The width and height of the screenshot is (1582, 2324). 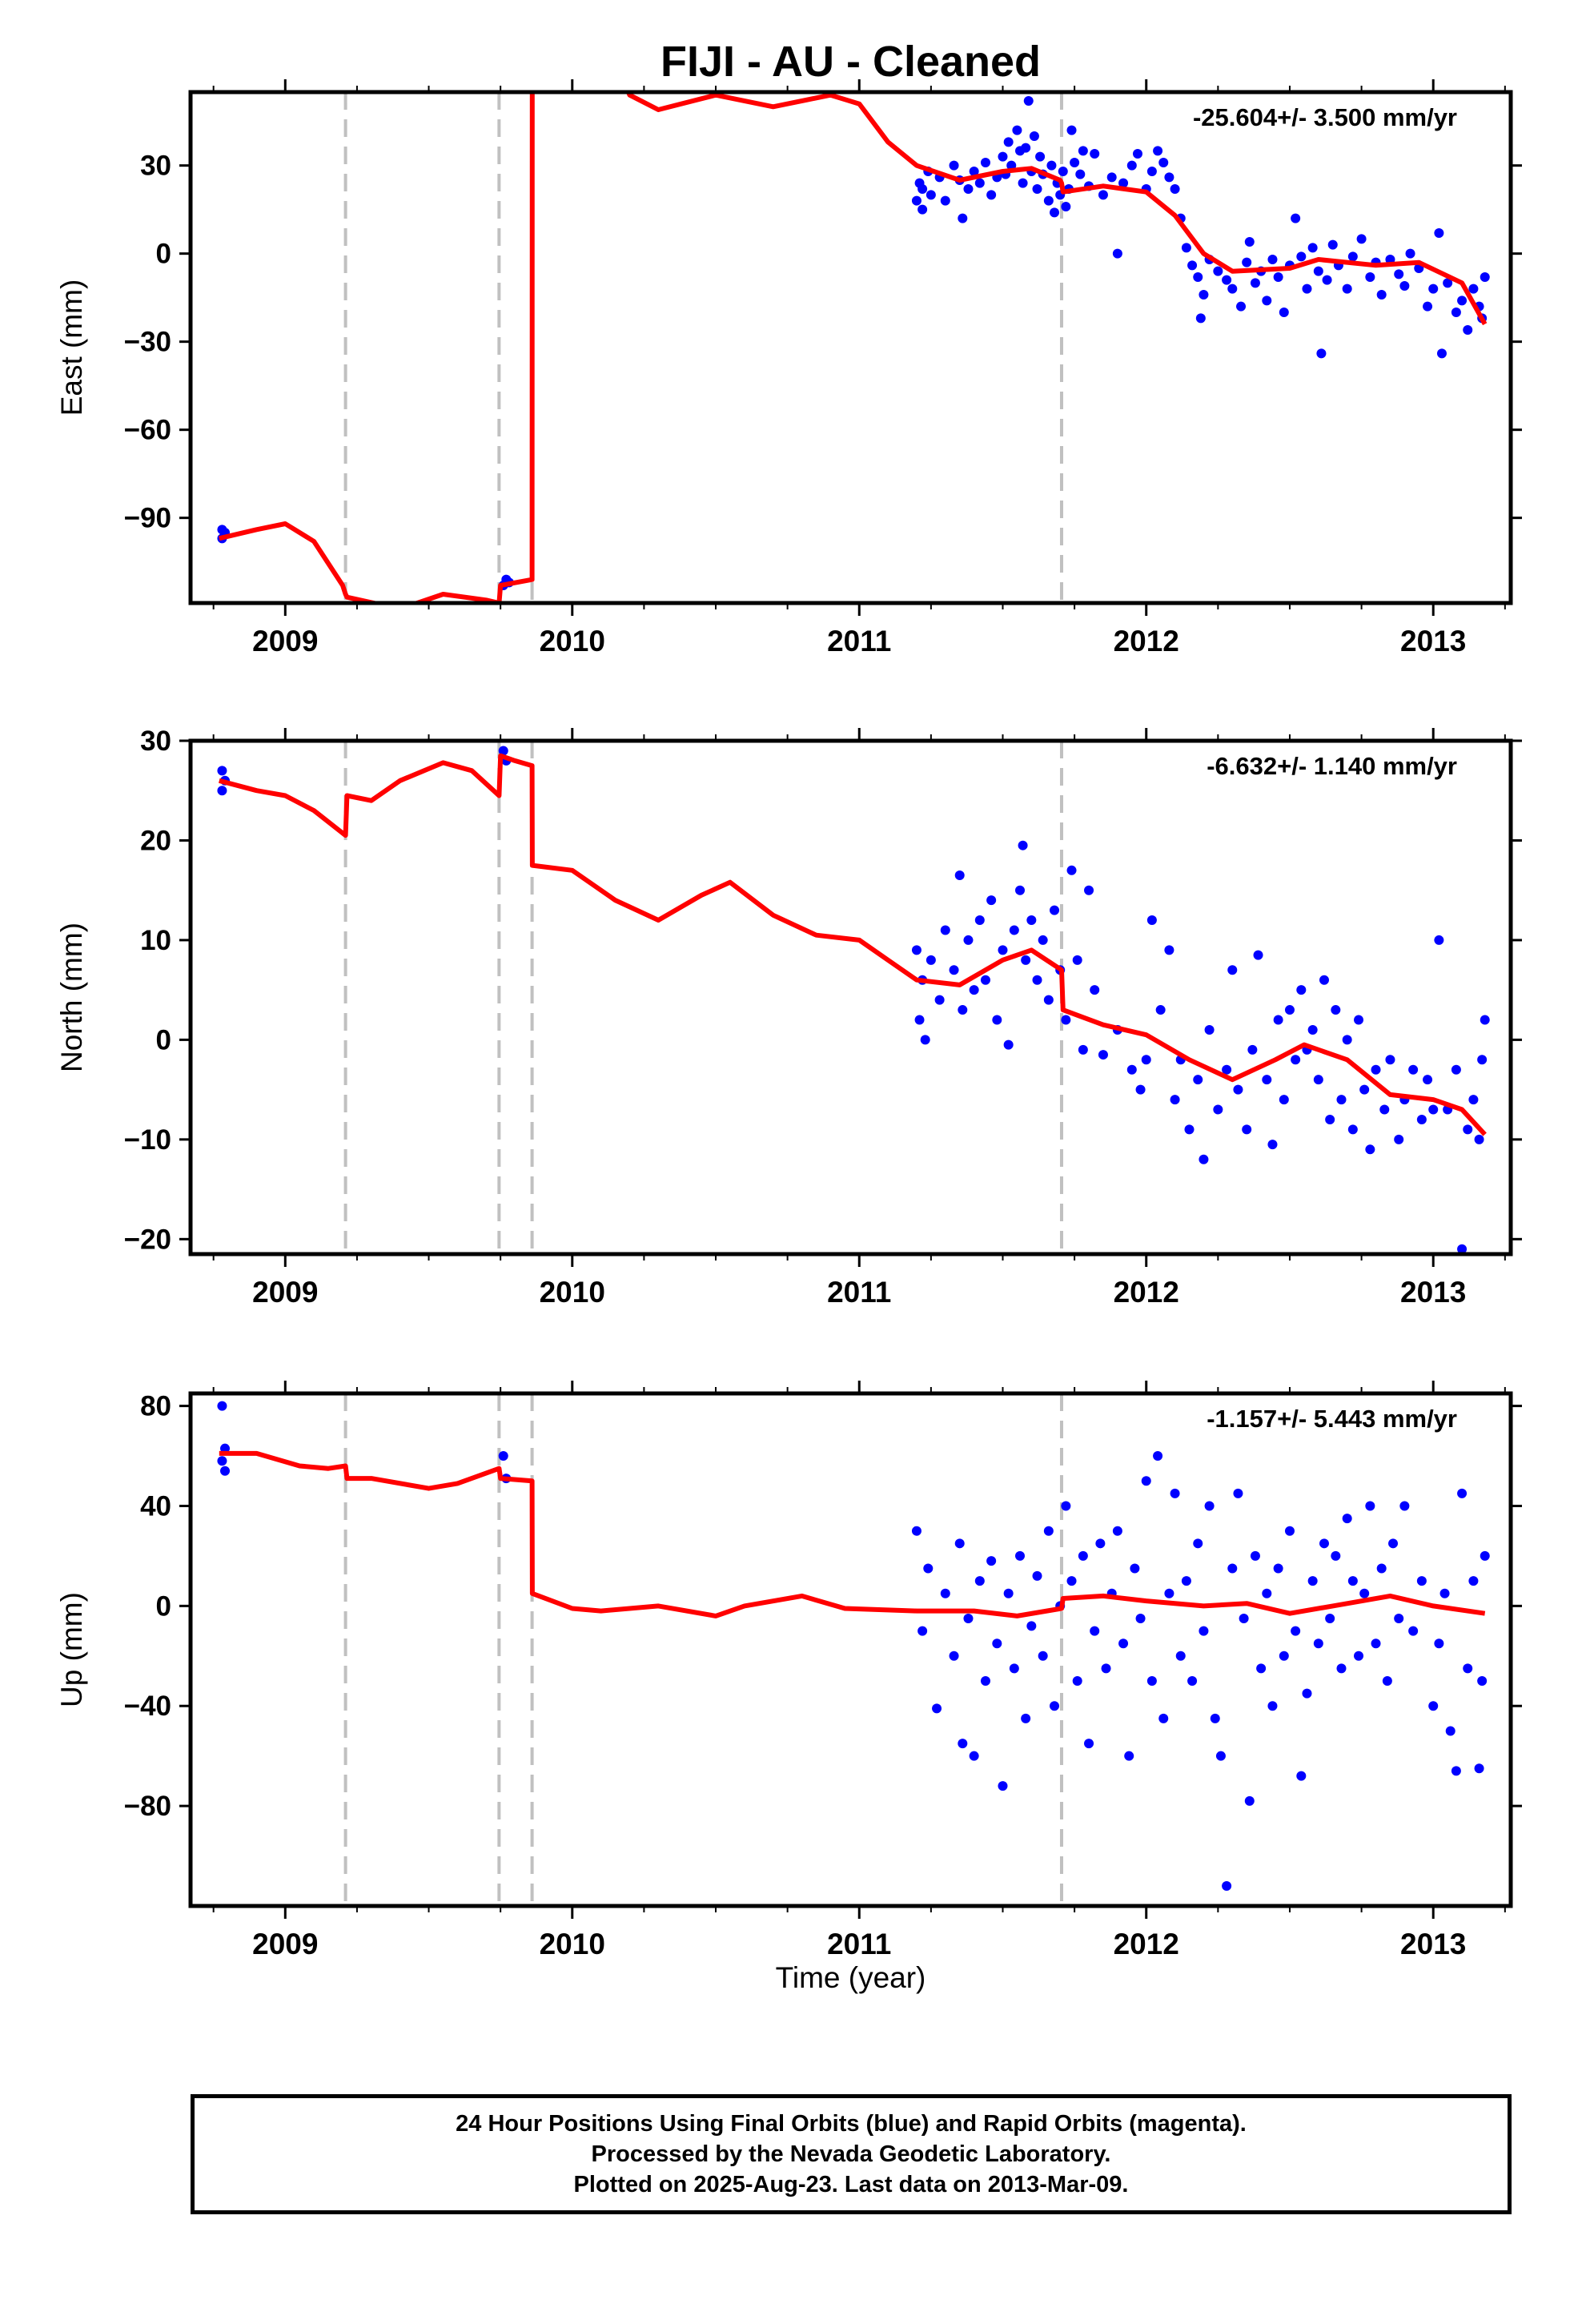 I want to click on y-tick-label: −20, so click(x=147, y=1239).